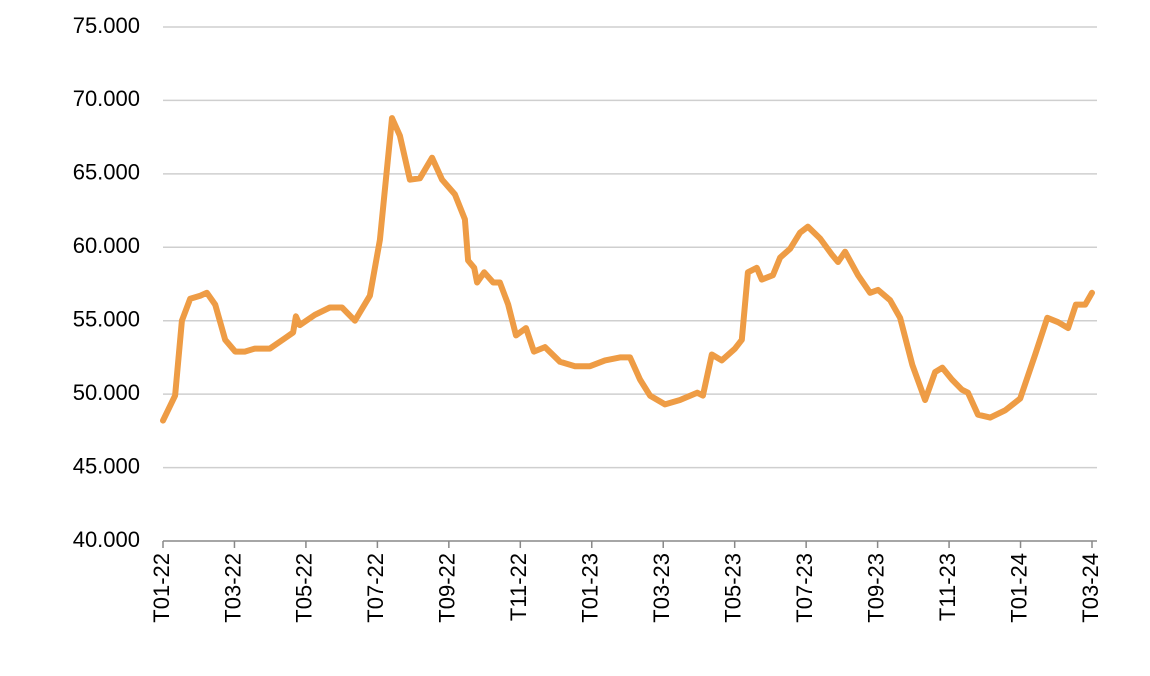  I want to click on x-tick-label: T03-22, so click(232, 588).